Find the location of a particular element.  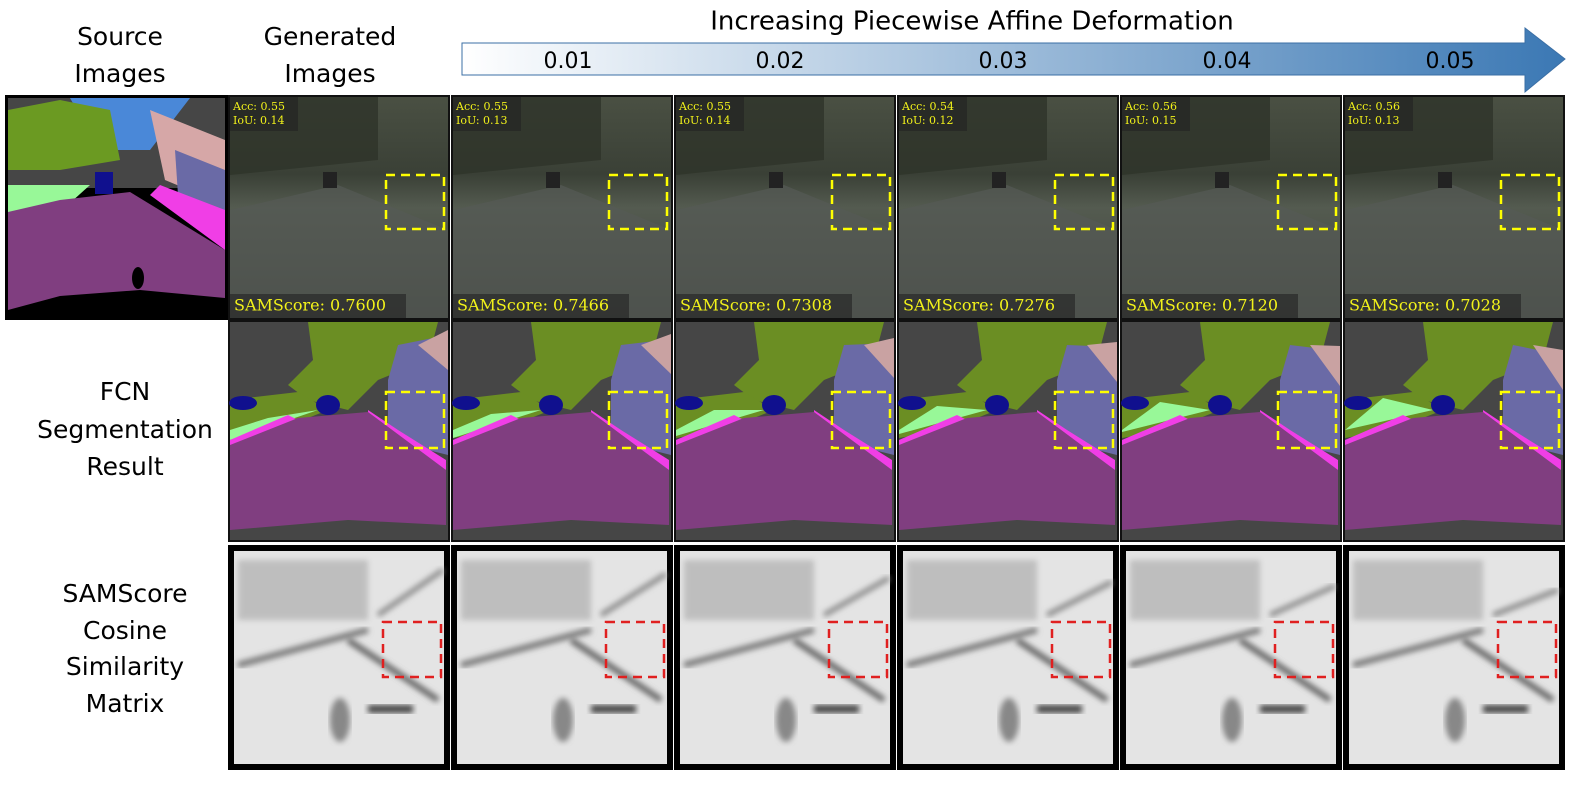

column-header: Generated is located at coordinates (330, 36).